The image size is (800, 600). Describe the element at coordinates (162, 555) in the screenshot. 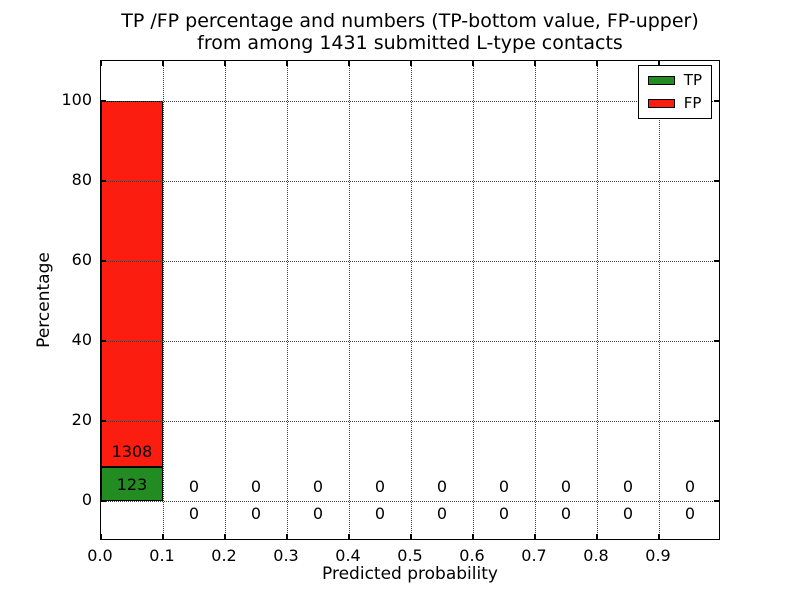

I see `x-tick-label: 0.1` at that location.